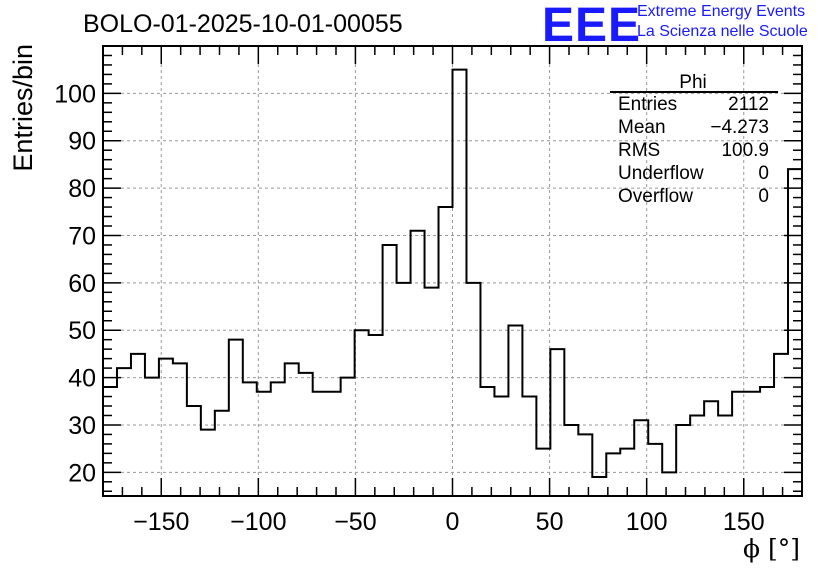 This screenshot has width=836, height=572. I want to click on x-tick-label: 150, so click(744, 522).